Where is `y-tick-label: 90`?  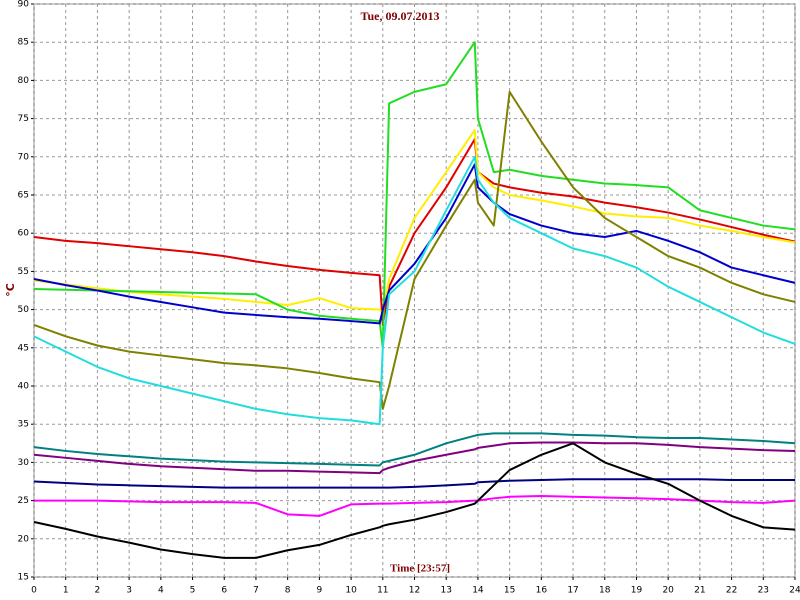 y-tick-label: 90 is located at coordinates (24, 5).